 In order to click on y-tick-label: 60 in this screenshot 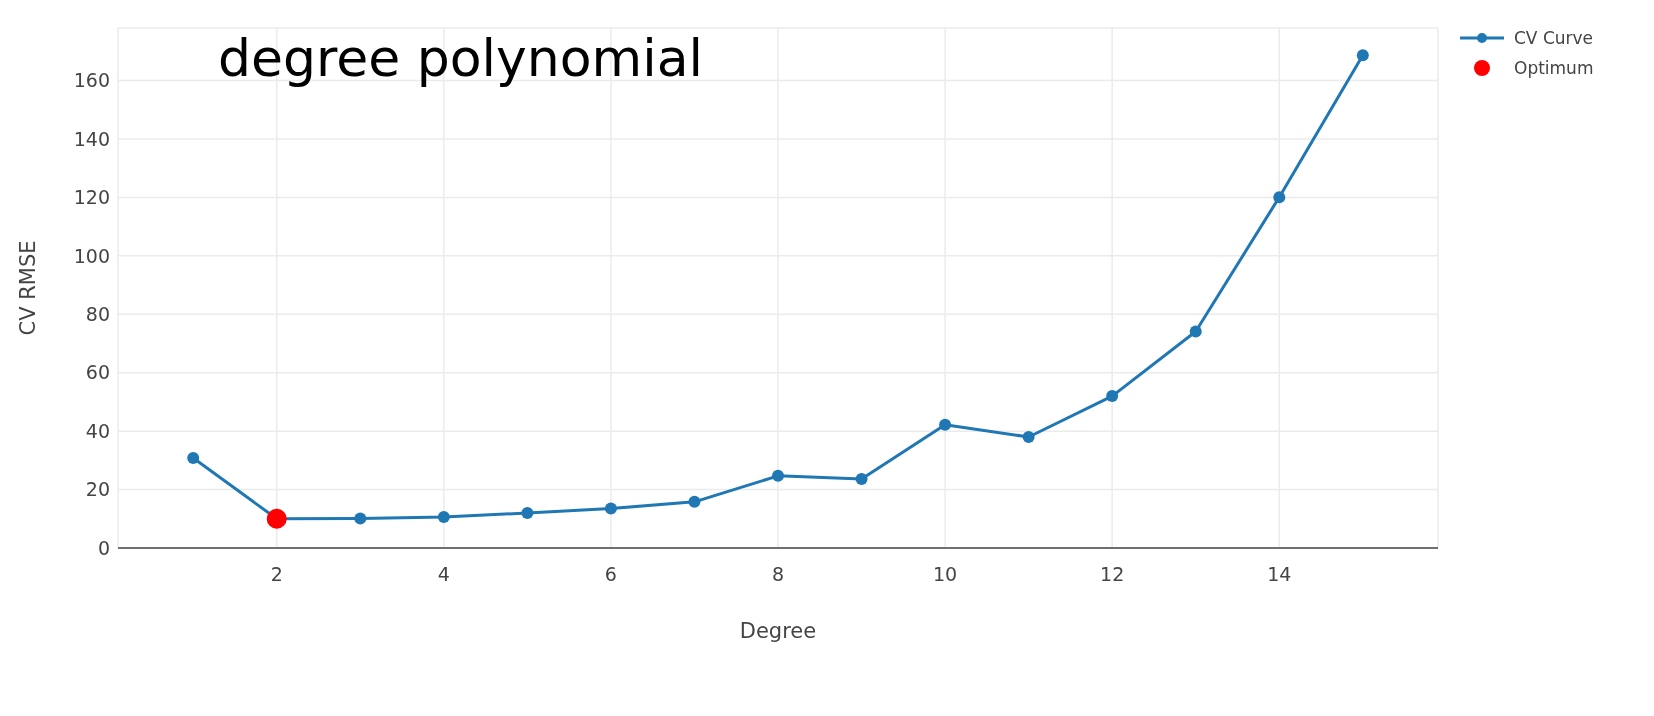, I will do `click(97, 372)`.